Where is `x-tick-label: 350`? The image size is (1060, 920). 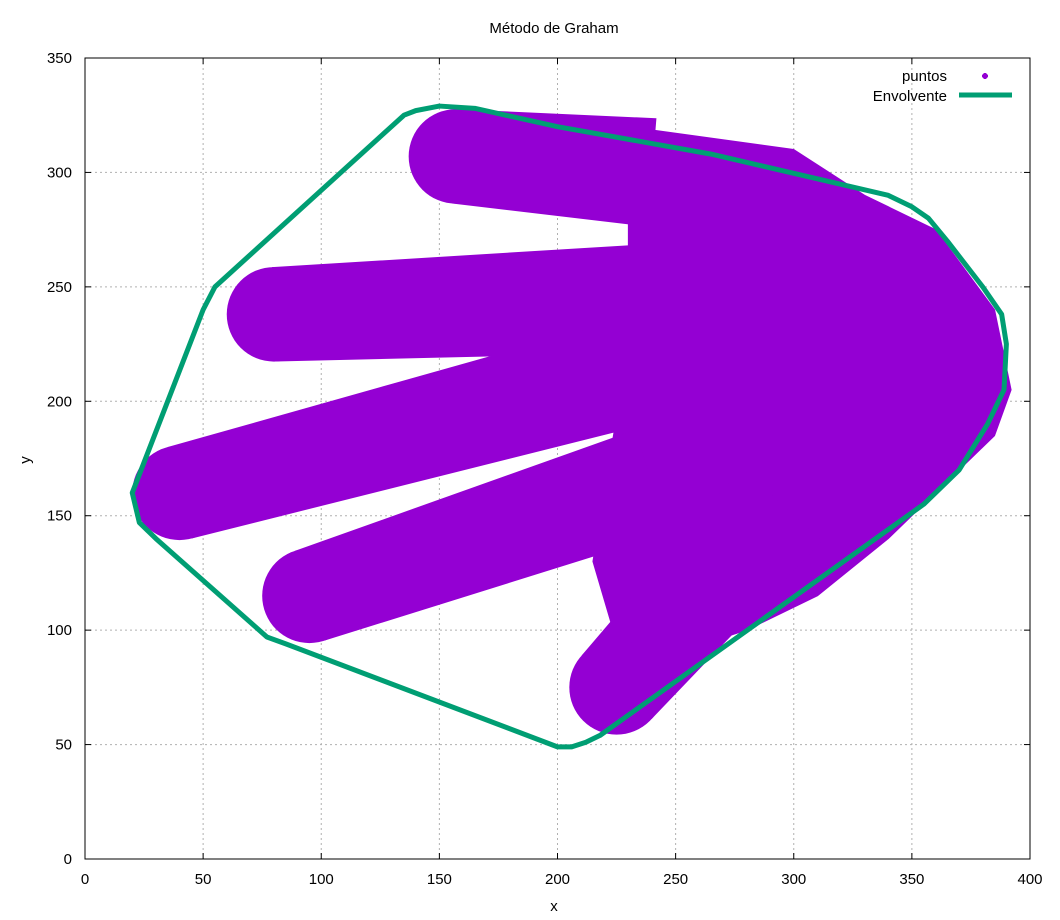
x-tick-label: 350 is located at coordinates (911, 879).